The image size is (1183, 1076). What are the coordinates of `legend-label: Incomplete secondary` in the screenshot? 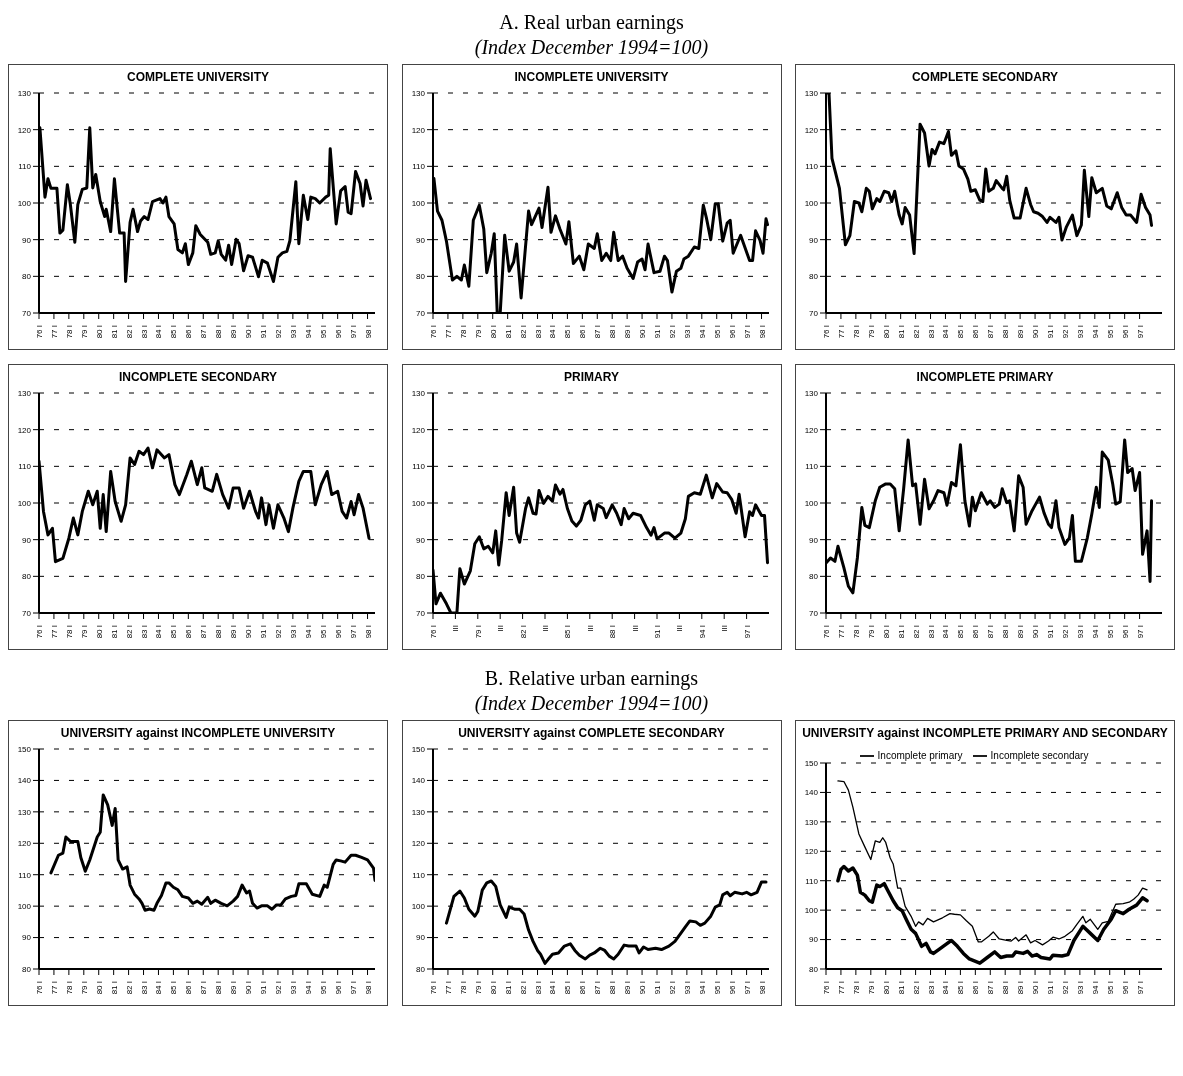 It's located at (1039, 755).